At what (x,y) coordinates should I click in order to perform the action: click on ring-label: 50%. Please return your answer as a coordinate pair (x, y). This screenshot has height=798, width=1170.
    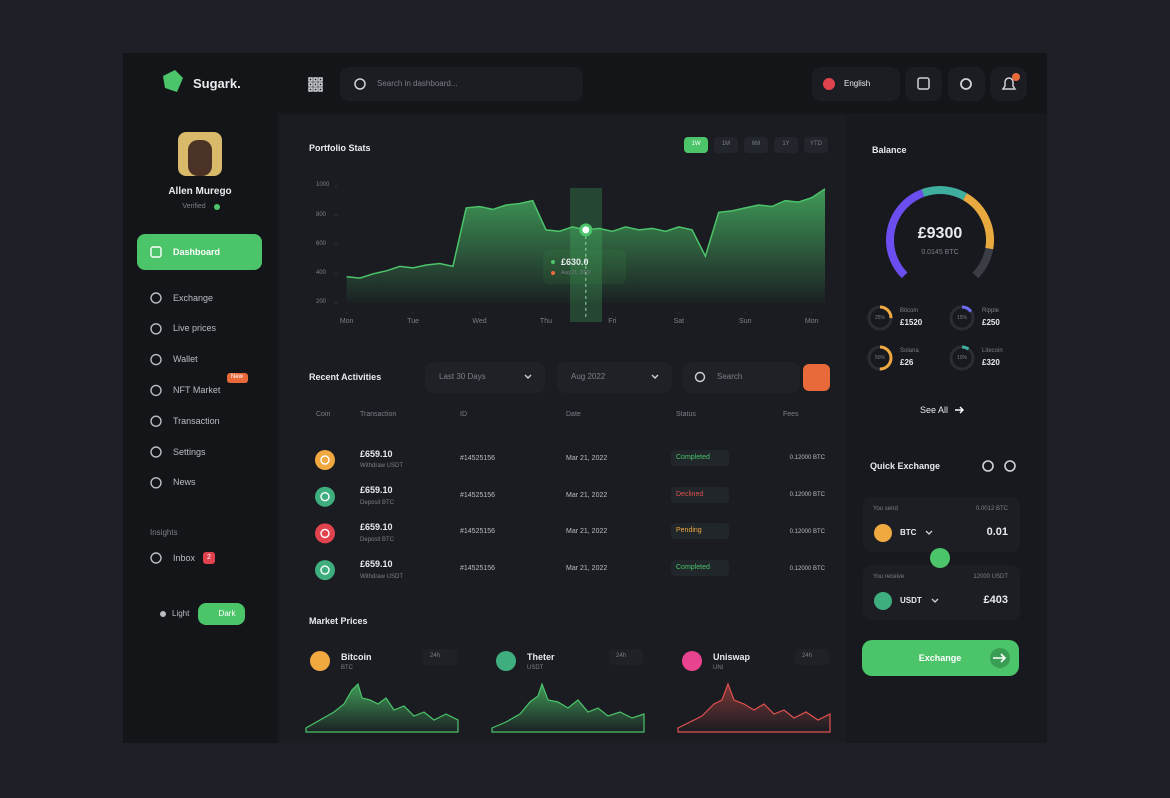
    Looking at the image, I should click on (879, 358).